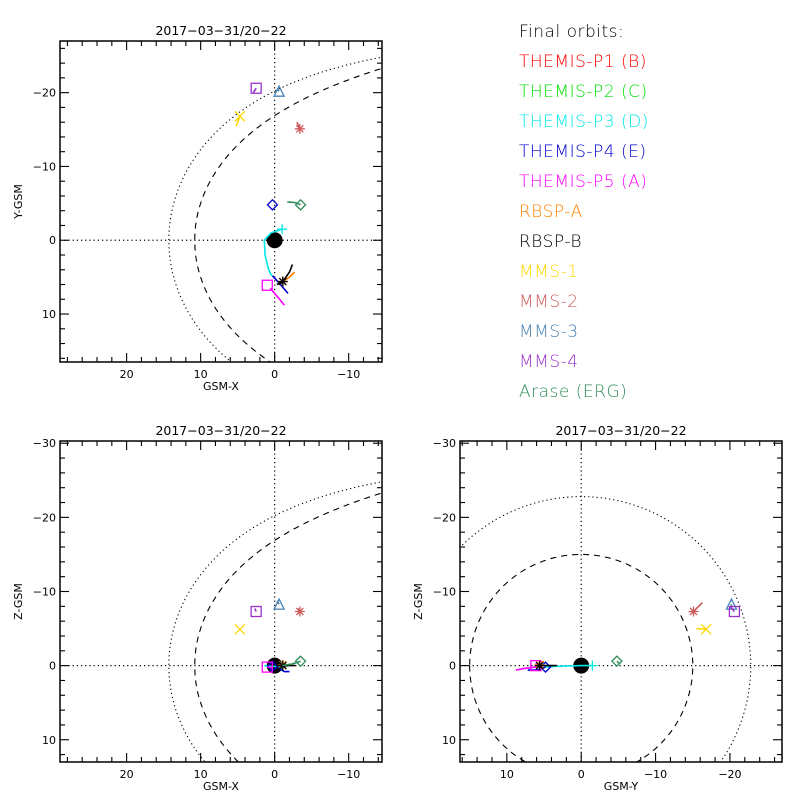 The width and height of the screenshot is (800, 800). Describe the element at coordinates (551, 212) in the screenshot. I see `legend-item: RBSP-A` at that location.